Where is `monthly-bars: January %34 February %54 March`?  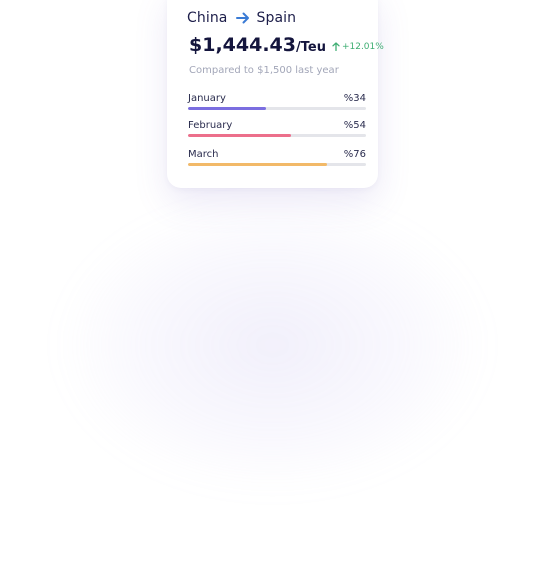
monthly-bars: January %34 February %54 March is located at coordinates (277, 134).